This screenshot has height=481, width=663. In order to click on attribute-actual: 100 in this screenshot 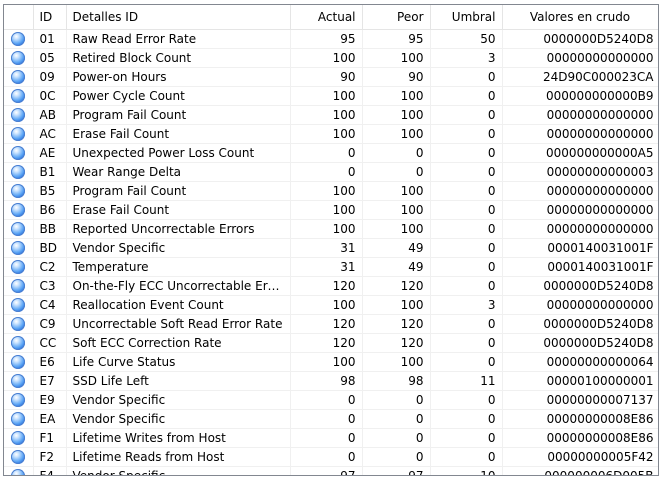, I will do `click(326, 115)`.